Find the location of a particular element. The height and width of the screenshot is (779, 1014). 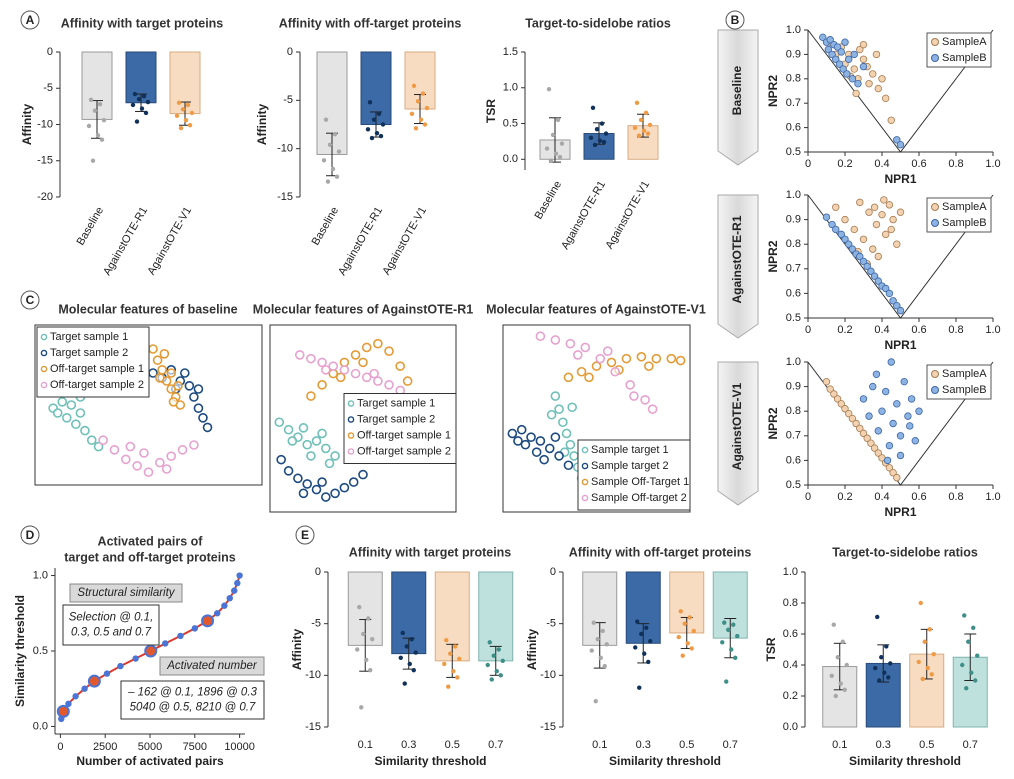

y-tick-label: 1.0 is located at coordinates (793, 195).